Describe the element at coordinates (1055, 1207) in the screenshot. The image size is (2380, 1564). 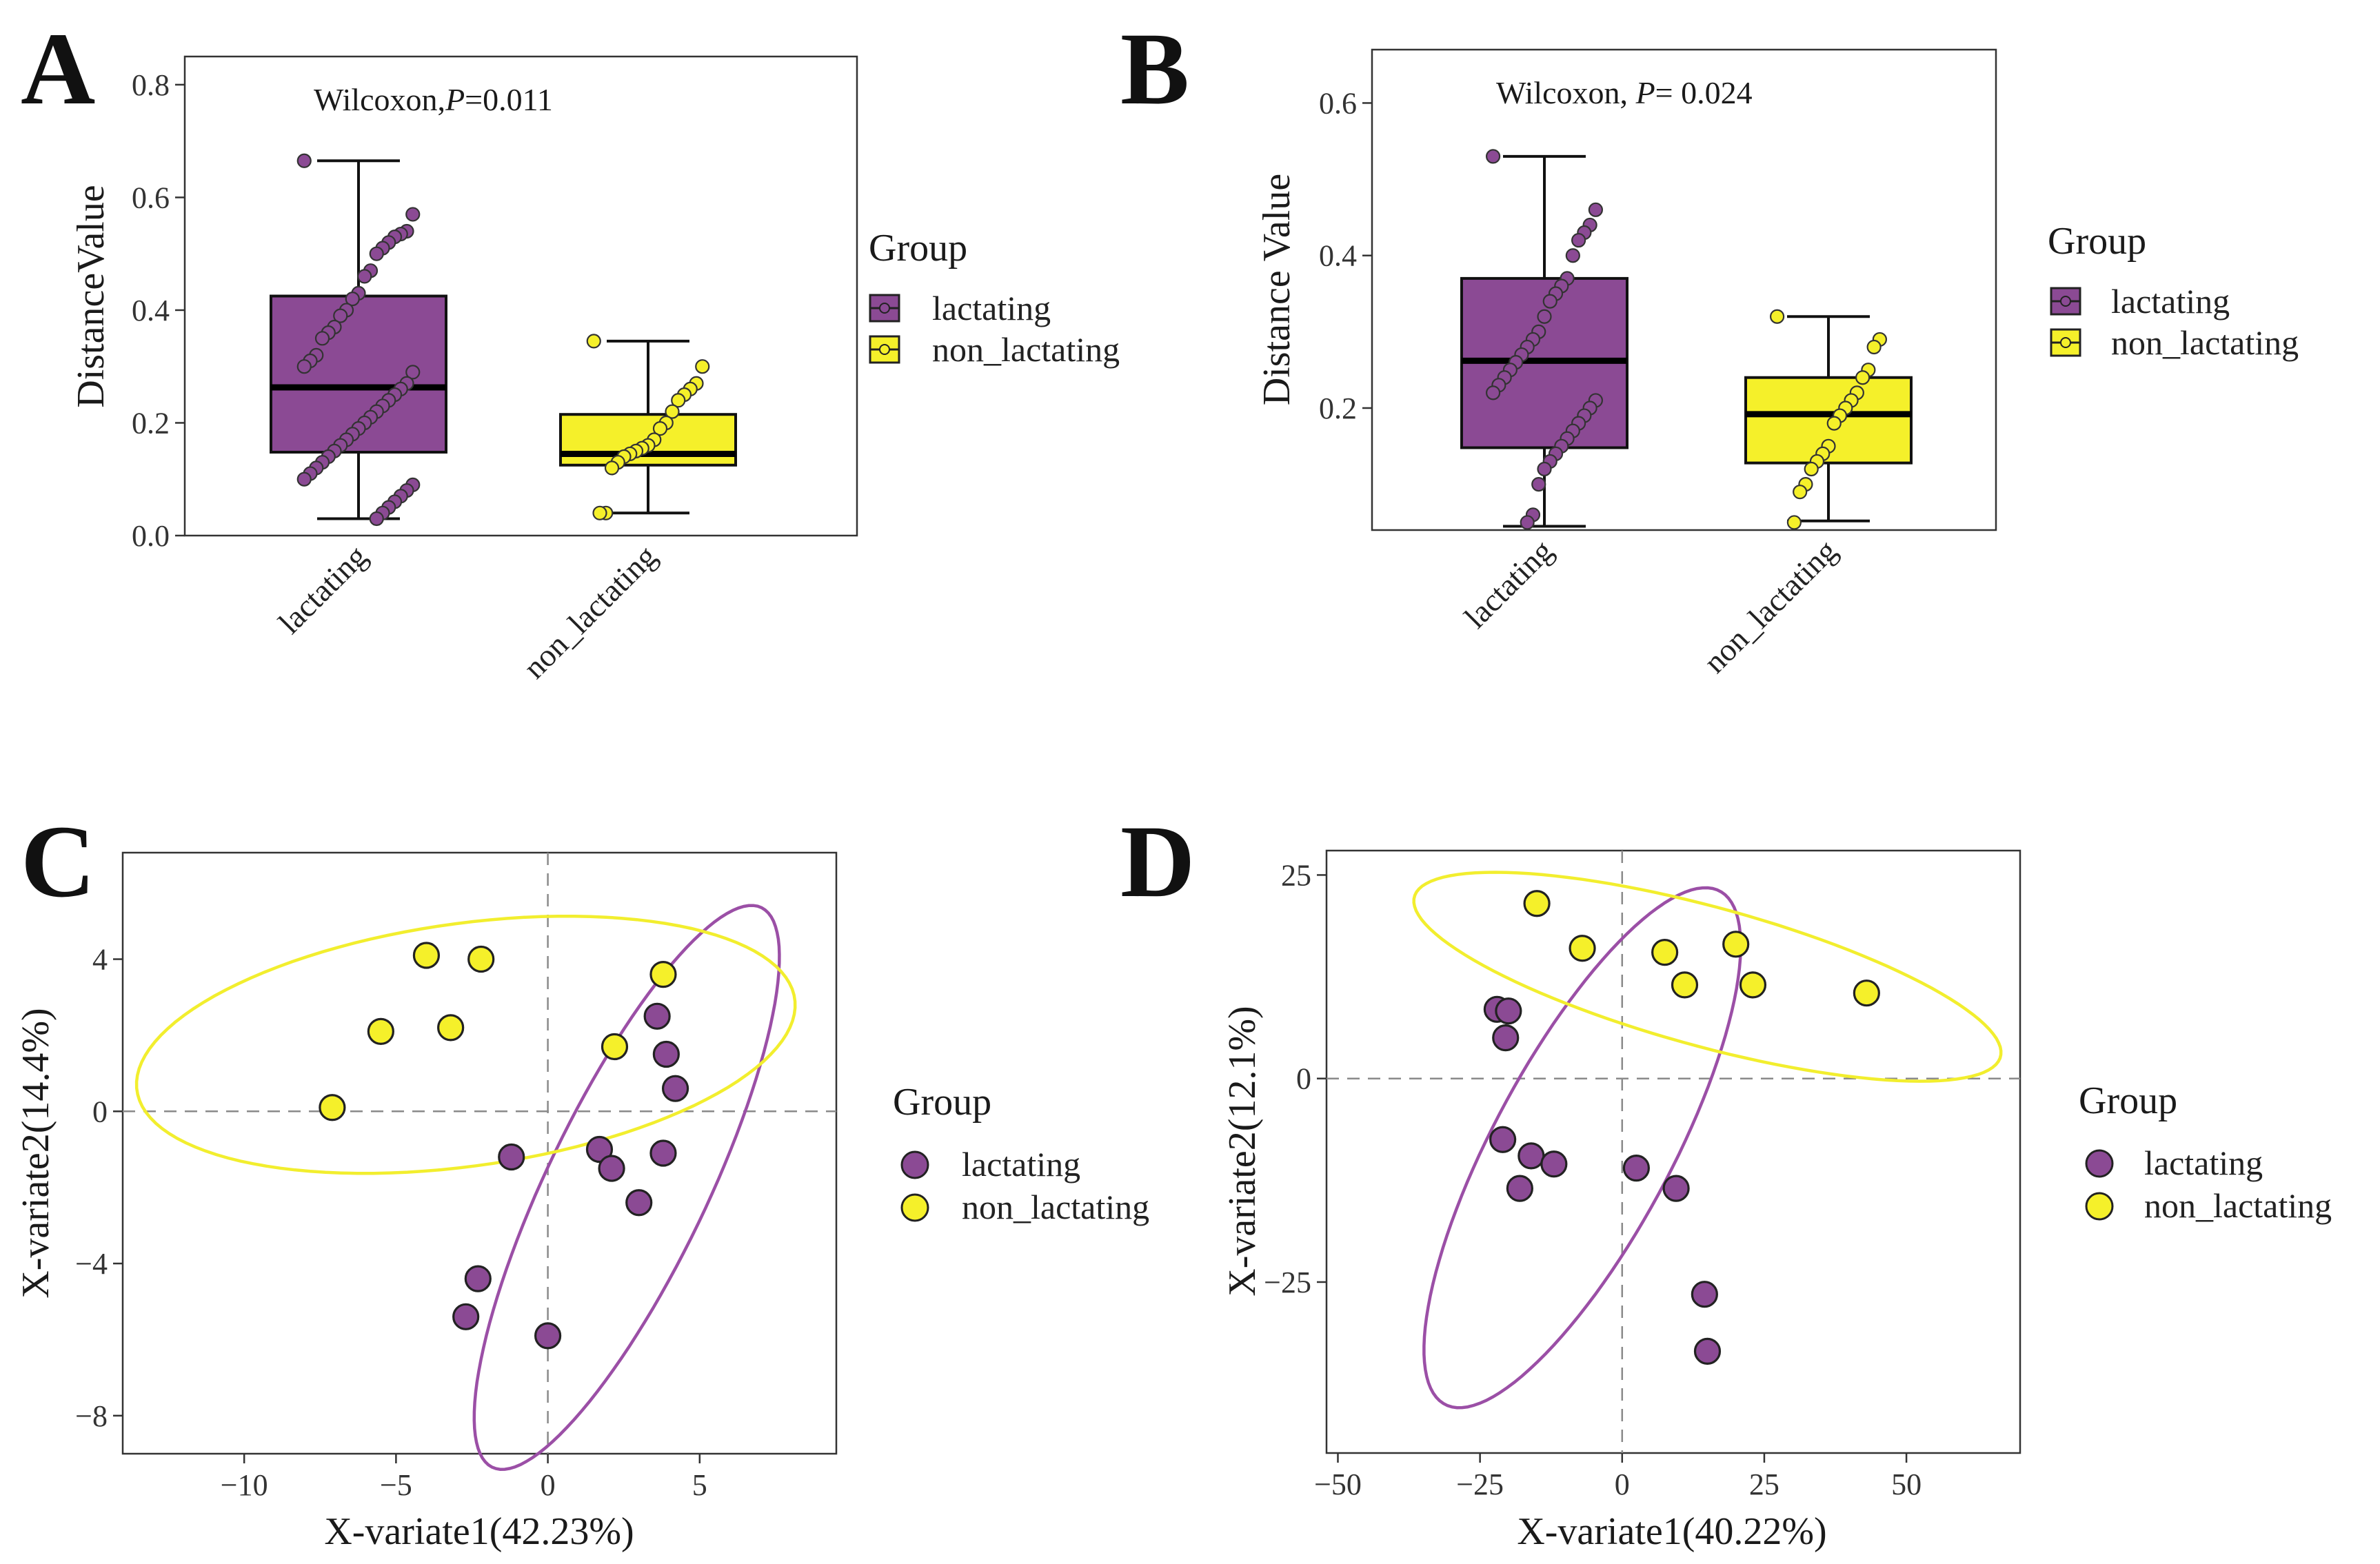
I see `legend-label-non-lactating-c: non_lactating` at that location.